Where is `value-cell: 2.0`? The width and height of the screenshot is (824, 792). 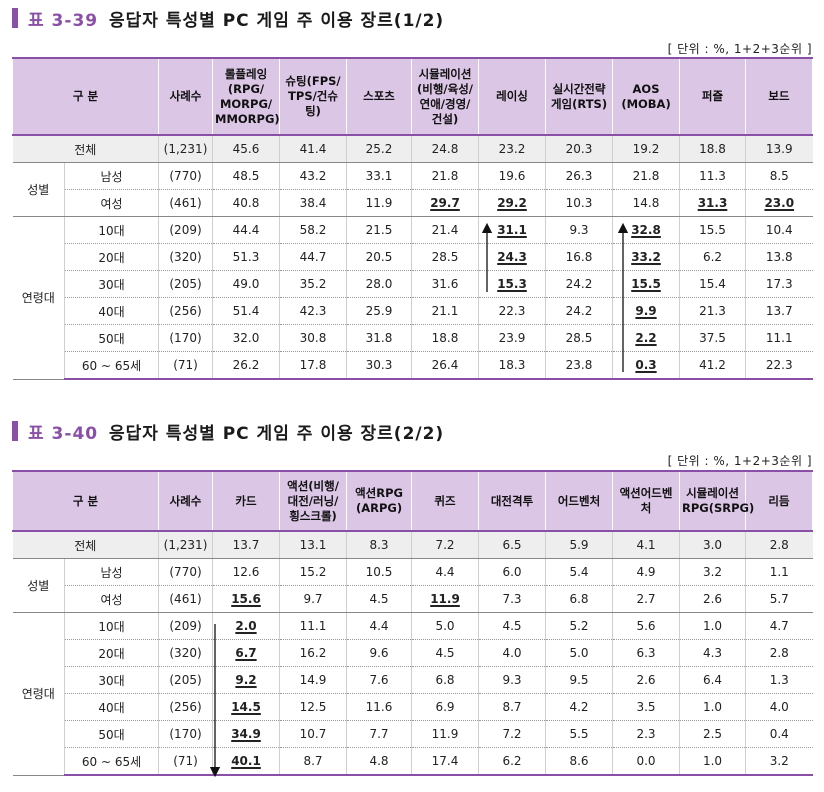 value-cell: 2.0 is located at coordinates (246, 626).